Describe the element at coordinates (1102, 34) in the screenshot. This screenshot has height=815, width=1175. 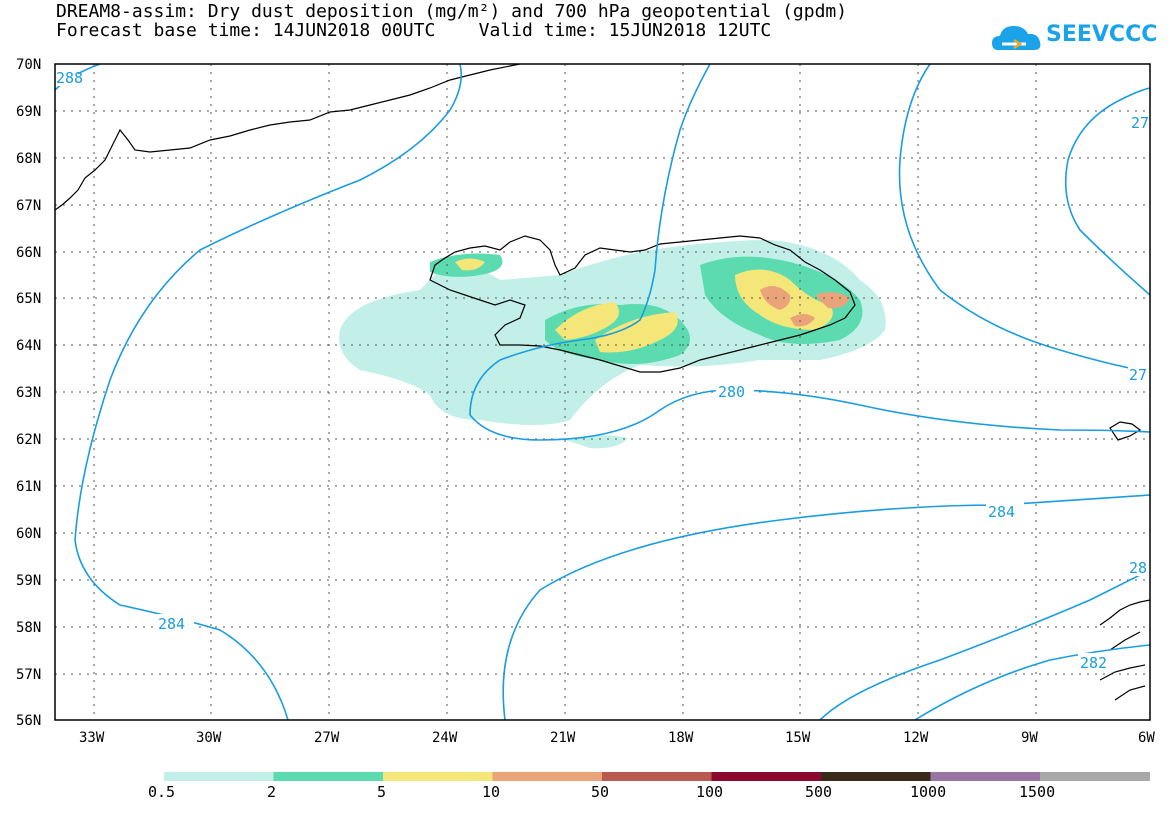
I see `logo-text: SEEVCCC` at that location.